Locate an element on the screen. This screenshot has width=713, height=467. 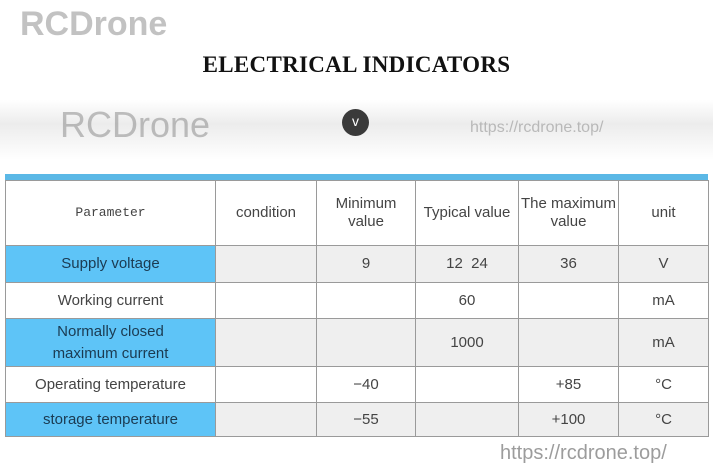
param-cell: Working current is located at coordinates (110, 300).